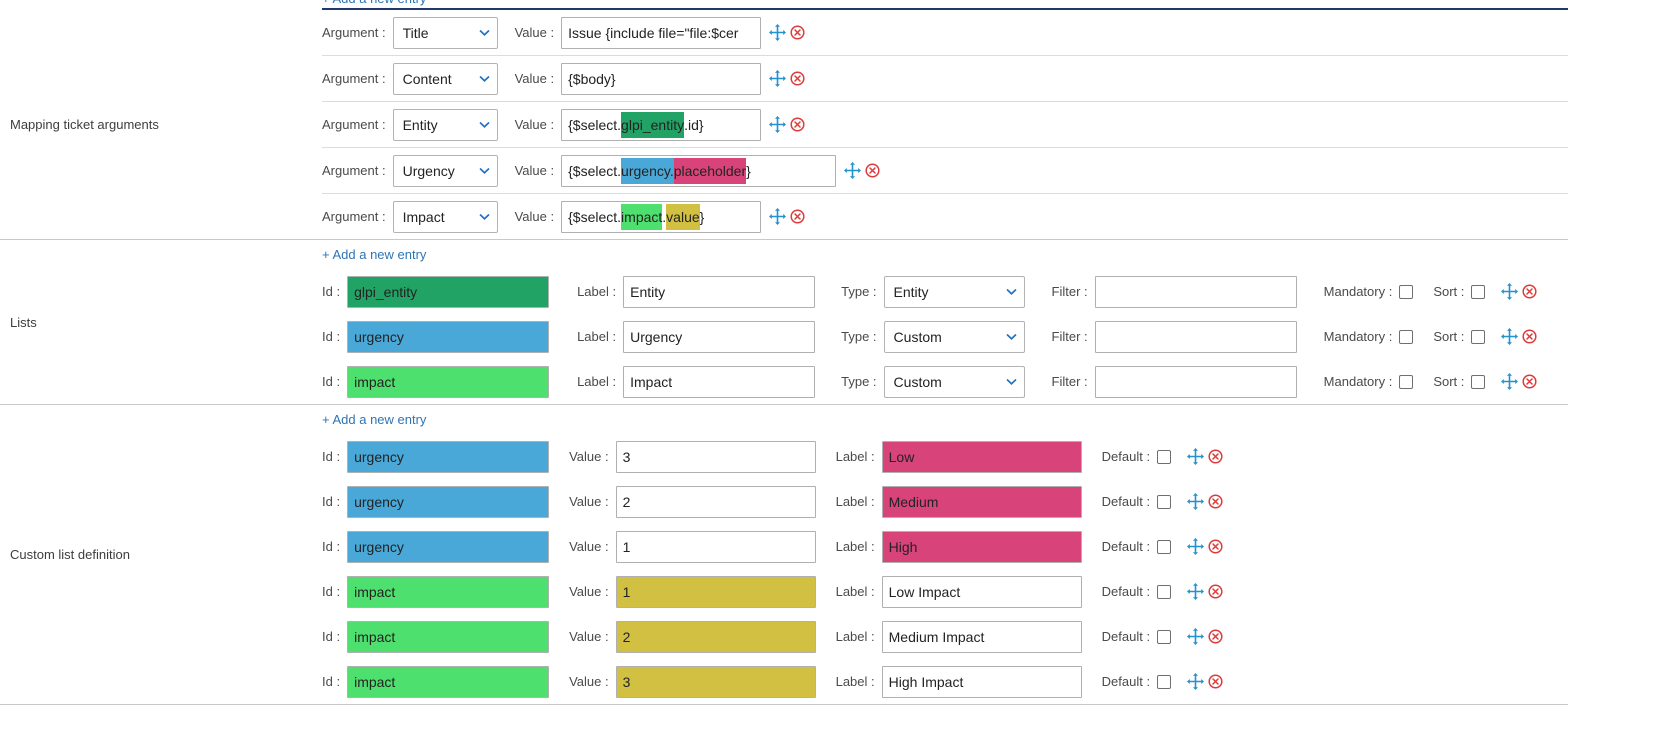 The height and width of the screenshot is (749, 1669). I want to click on argument-value-input: {$body}, so click(661, 78).